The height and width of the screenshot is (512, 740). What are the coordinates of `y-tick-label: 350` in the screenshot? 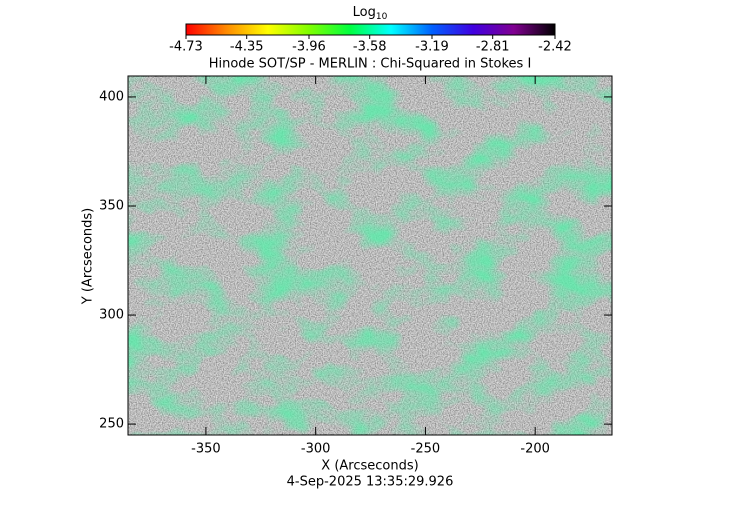 It's located at (111, 205).